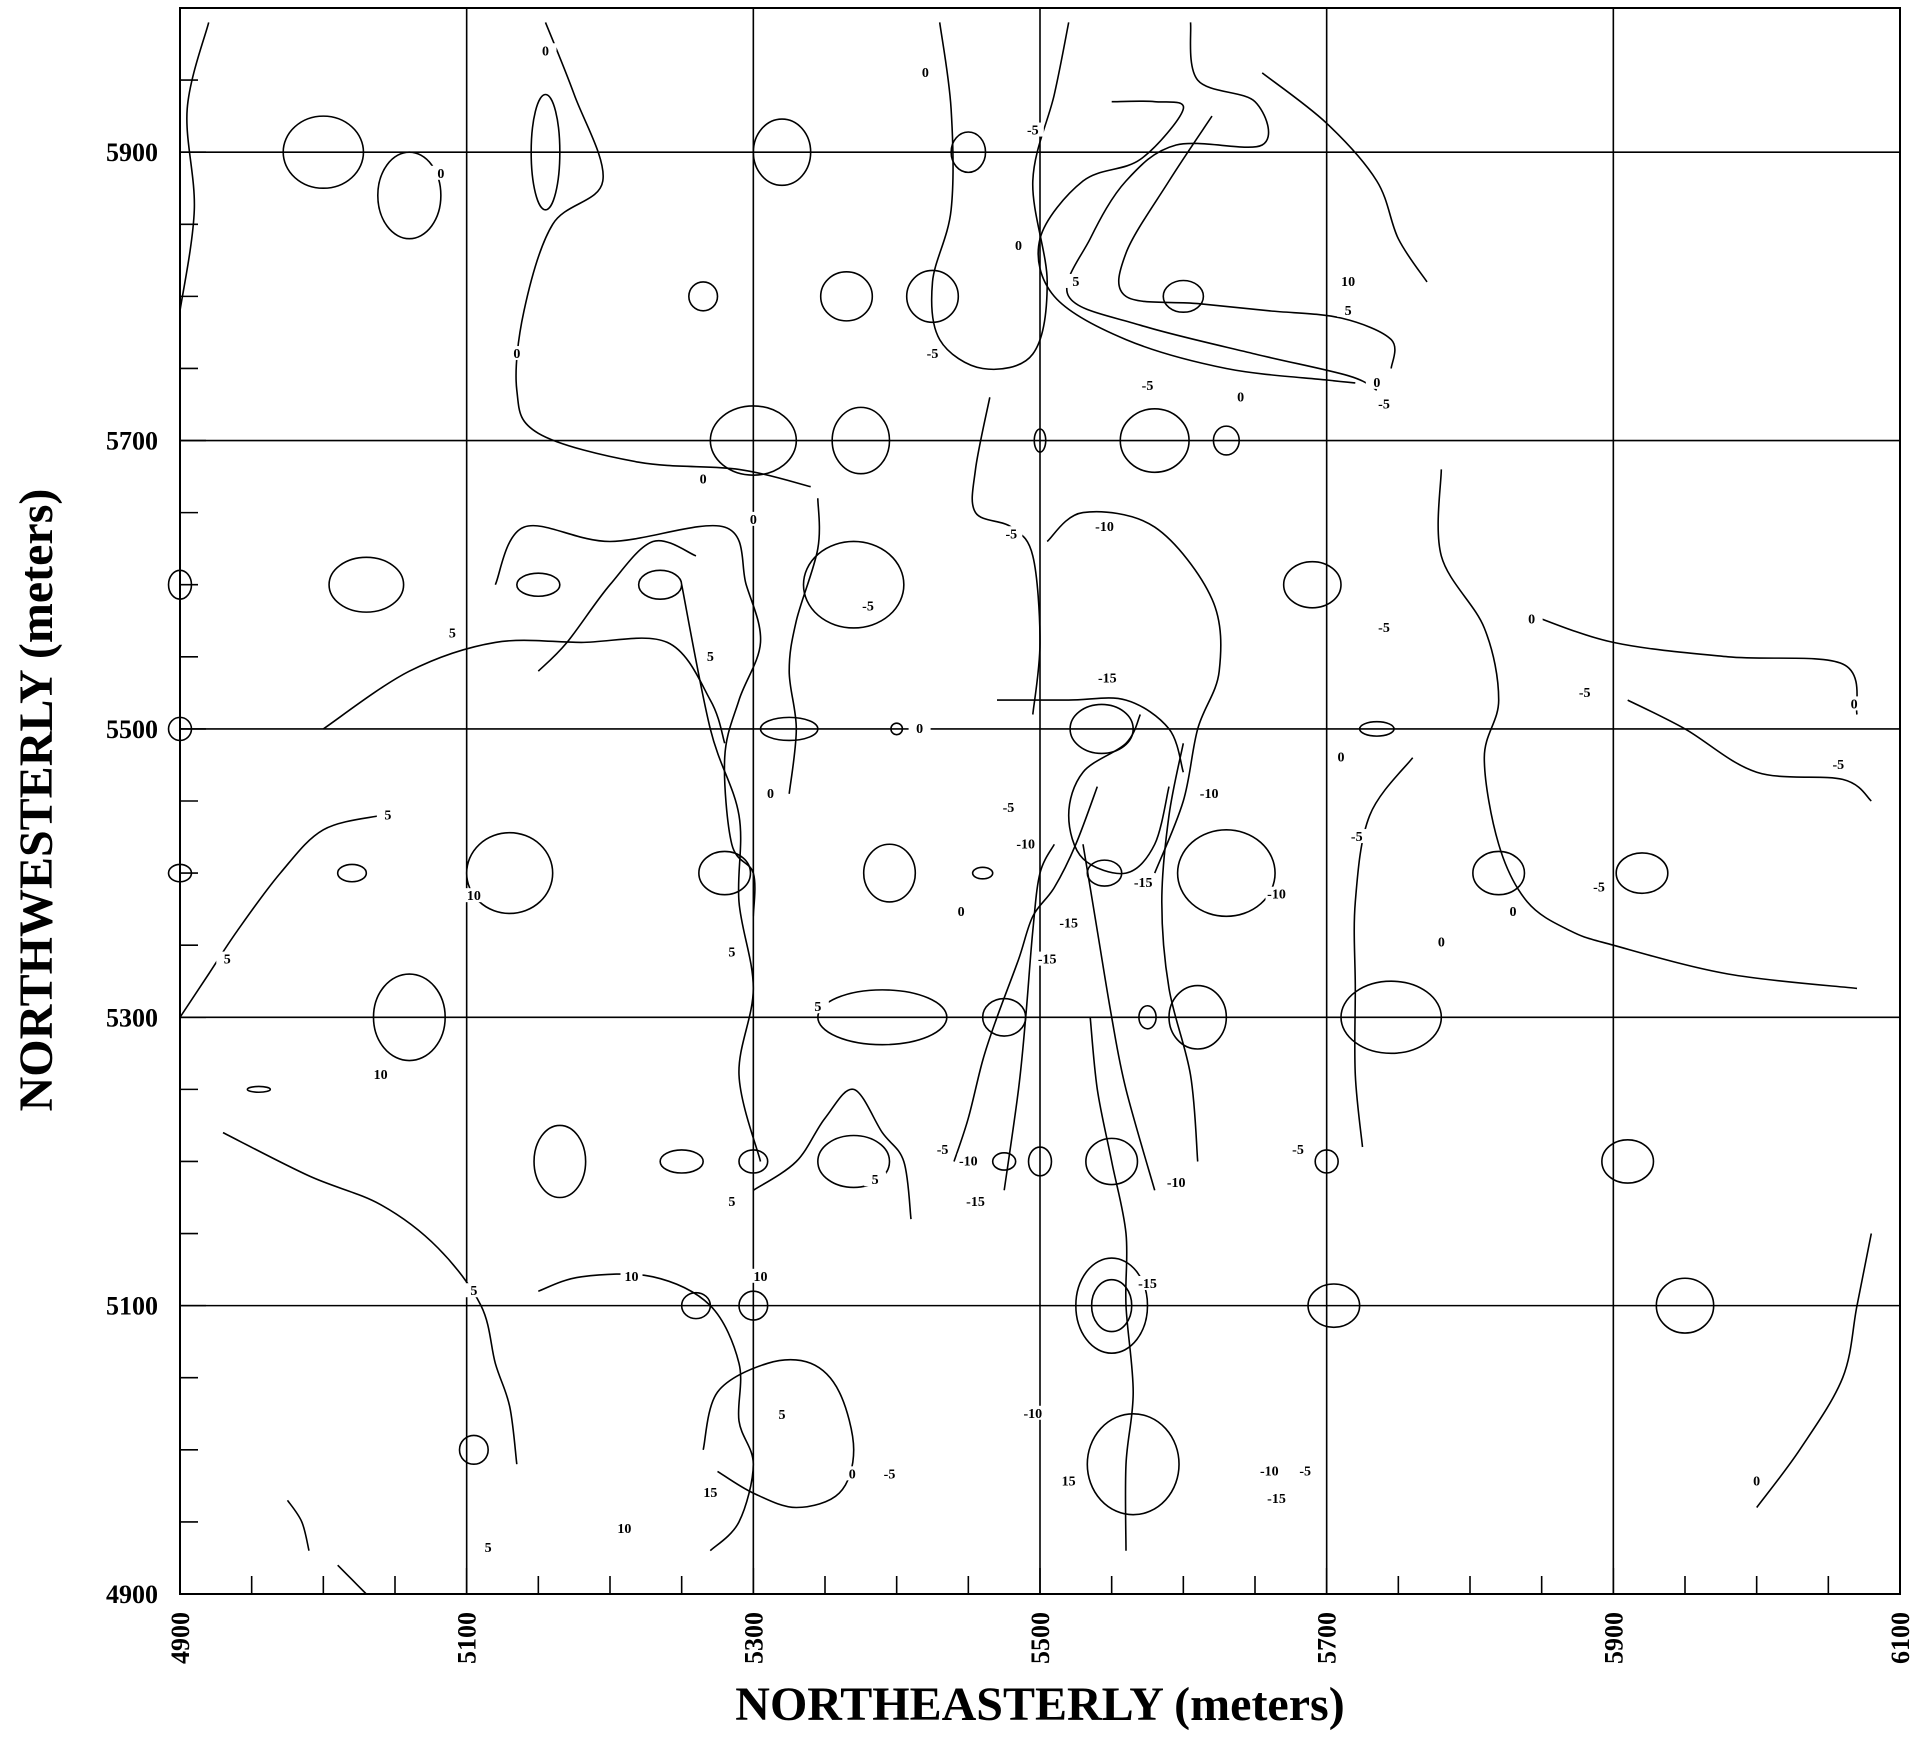 This screenshot has height=1755, width=1917. Describe the element at coordinates (132, 1306) in the screenshot. I see `y-tick-label: 5100` at that location.